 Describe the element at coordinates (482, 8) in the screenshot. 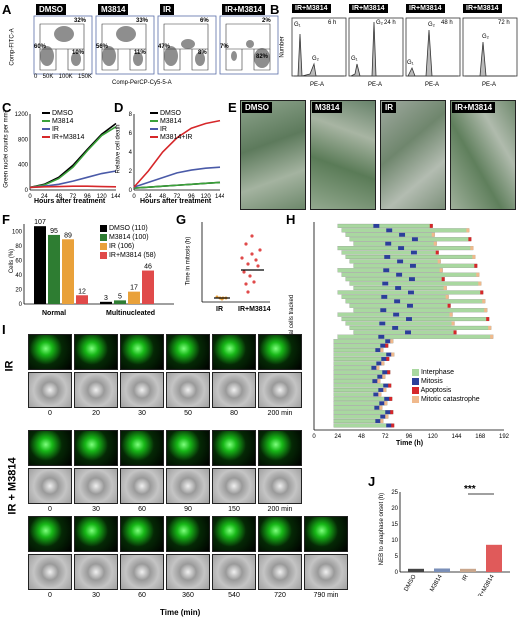

I see `histogram-title-72h: IR+M3814` at that location.